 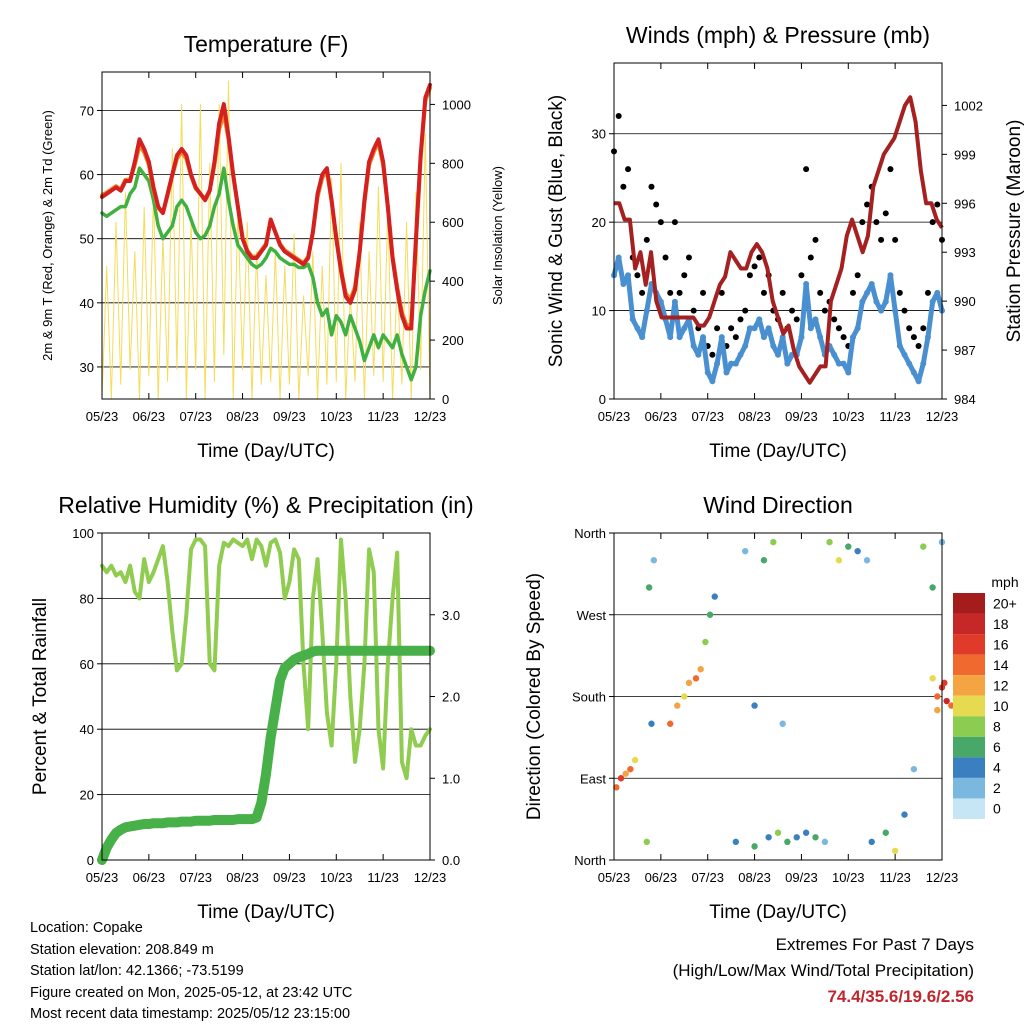 What do you see at coordinates (266, 755) in the screenshot?
I see `precip-line` at bounding box center [266, 755].